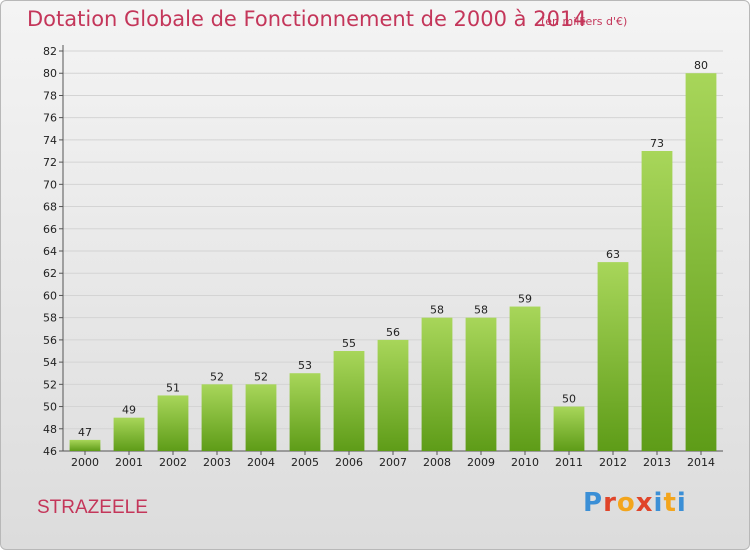 Image resolution: width=750 pixels, height=550 pixels. Describe the element at coordinates (50, 407) in the screenshot. I see `y-tick-label: 50` at that location.